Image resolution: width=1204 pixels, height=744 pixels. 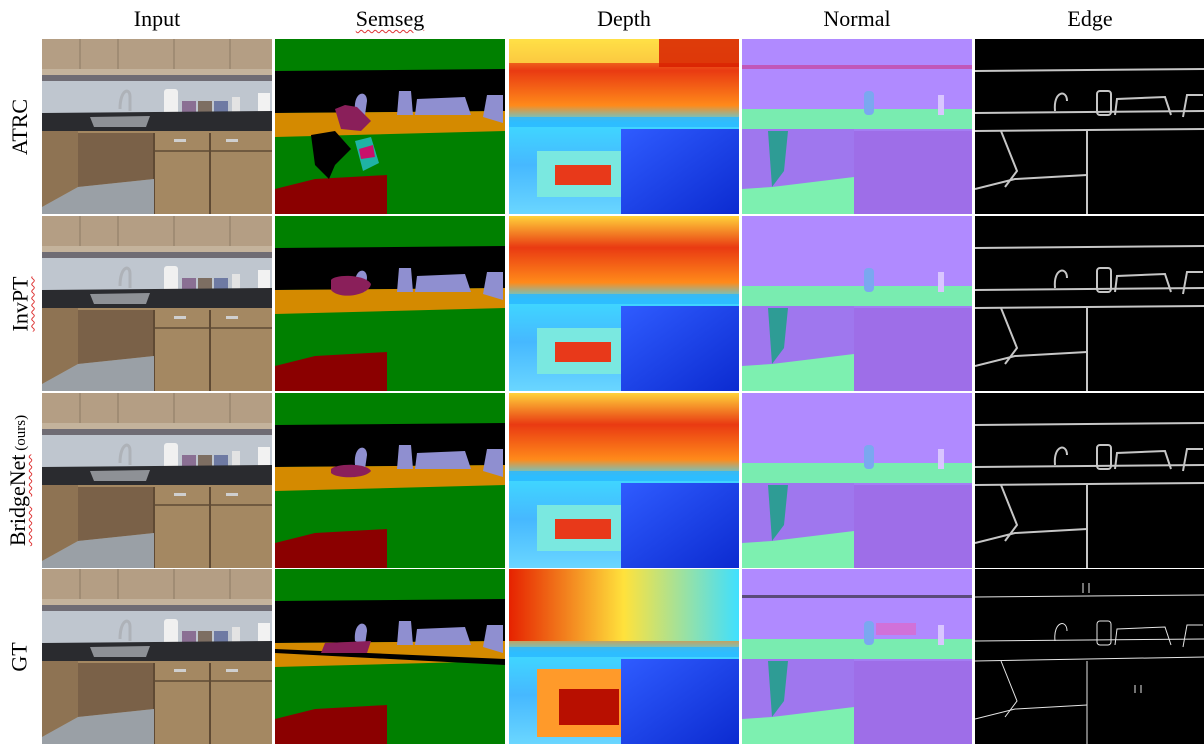 I want to click on row-label-invpt-text: InvPT, so click(x=19, y=303).